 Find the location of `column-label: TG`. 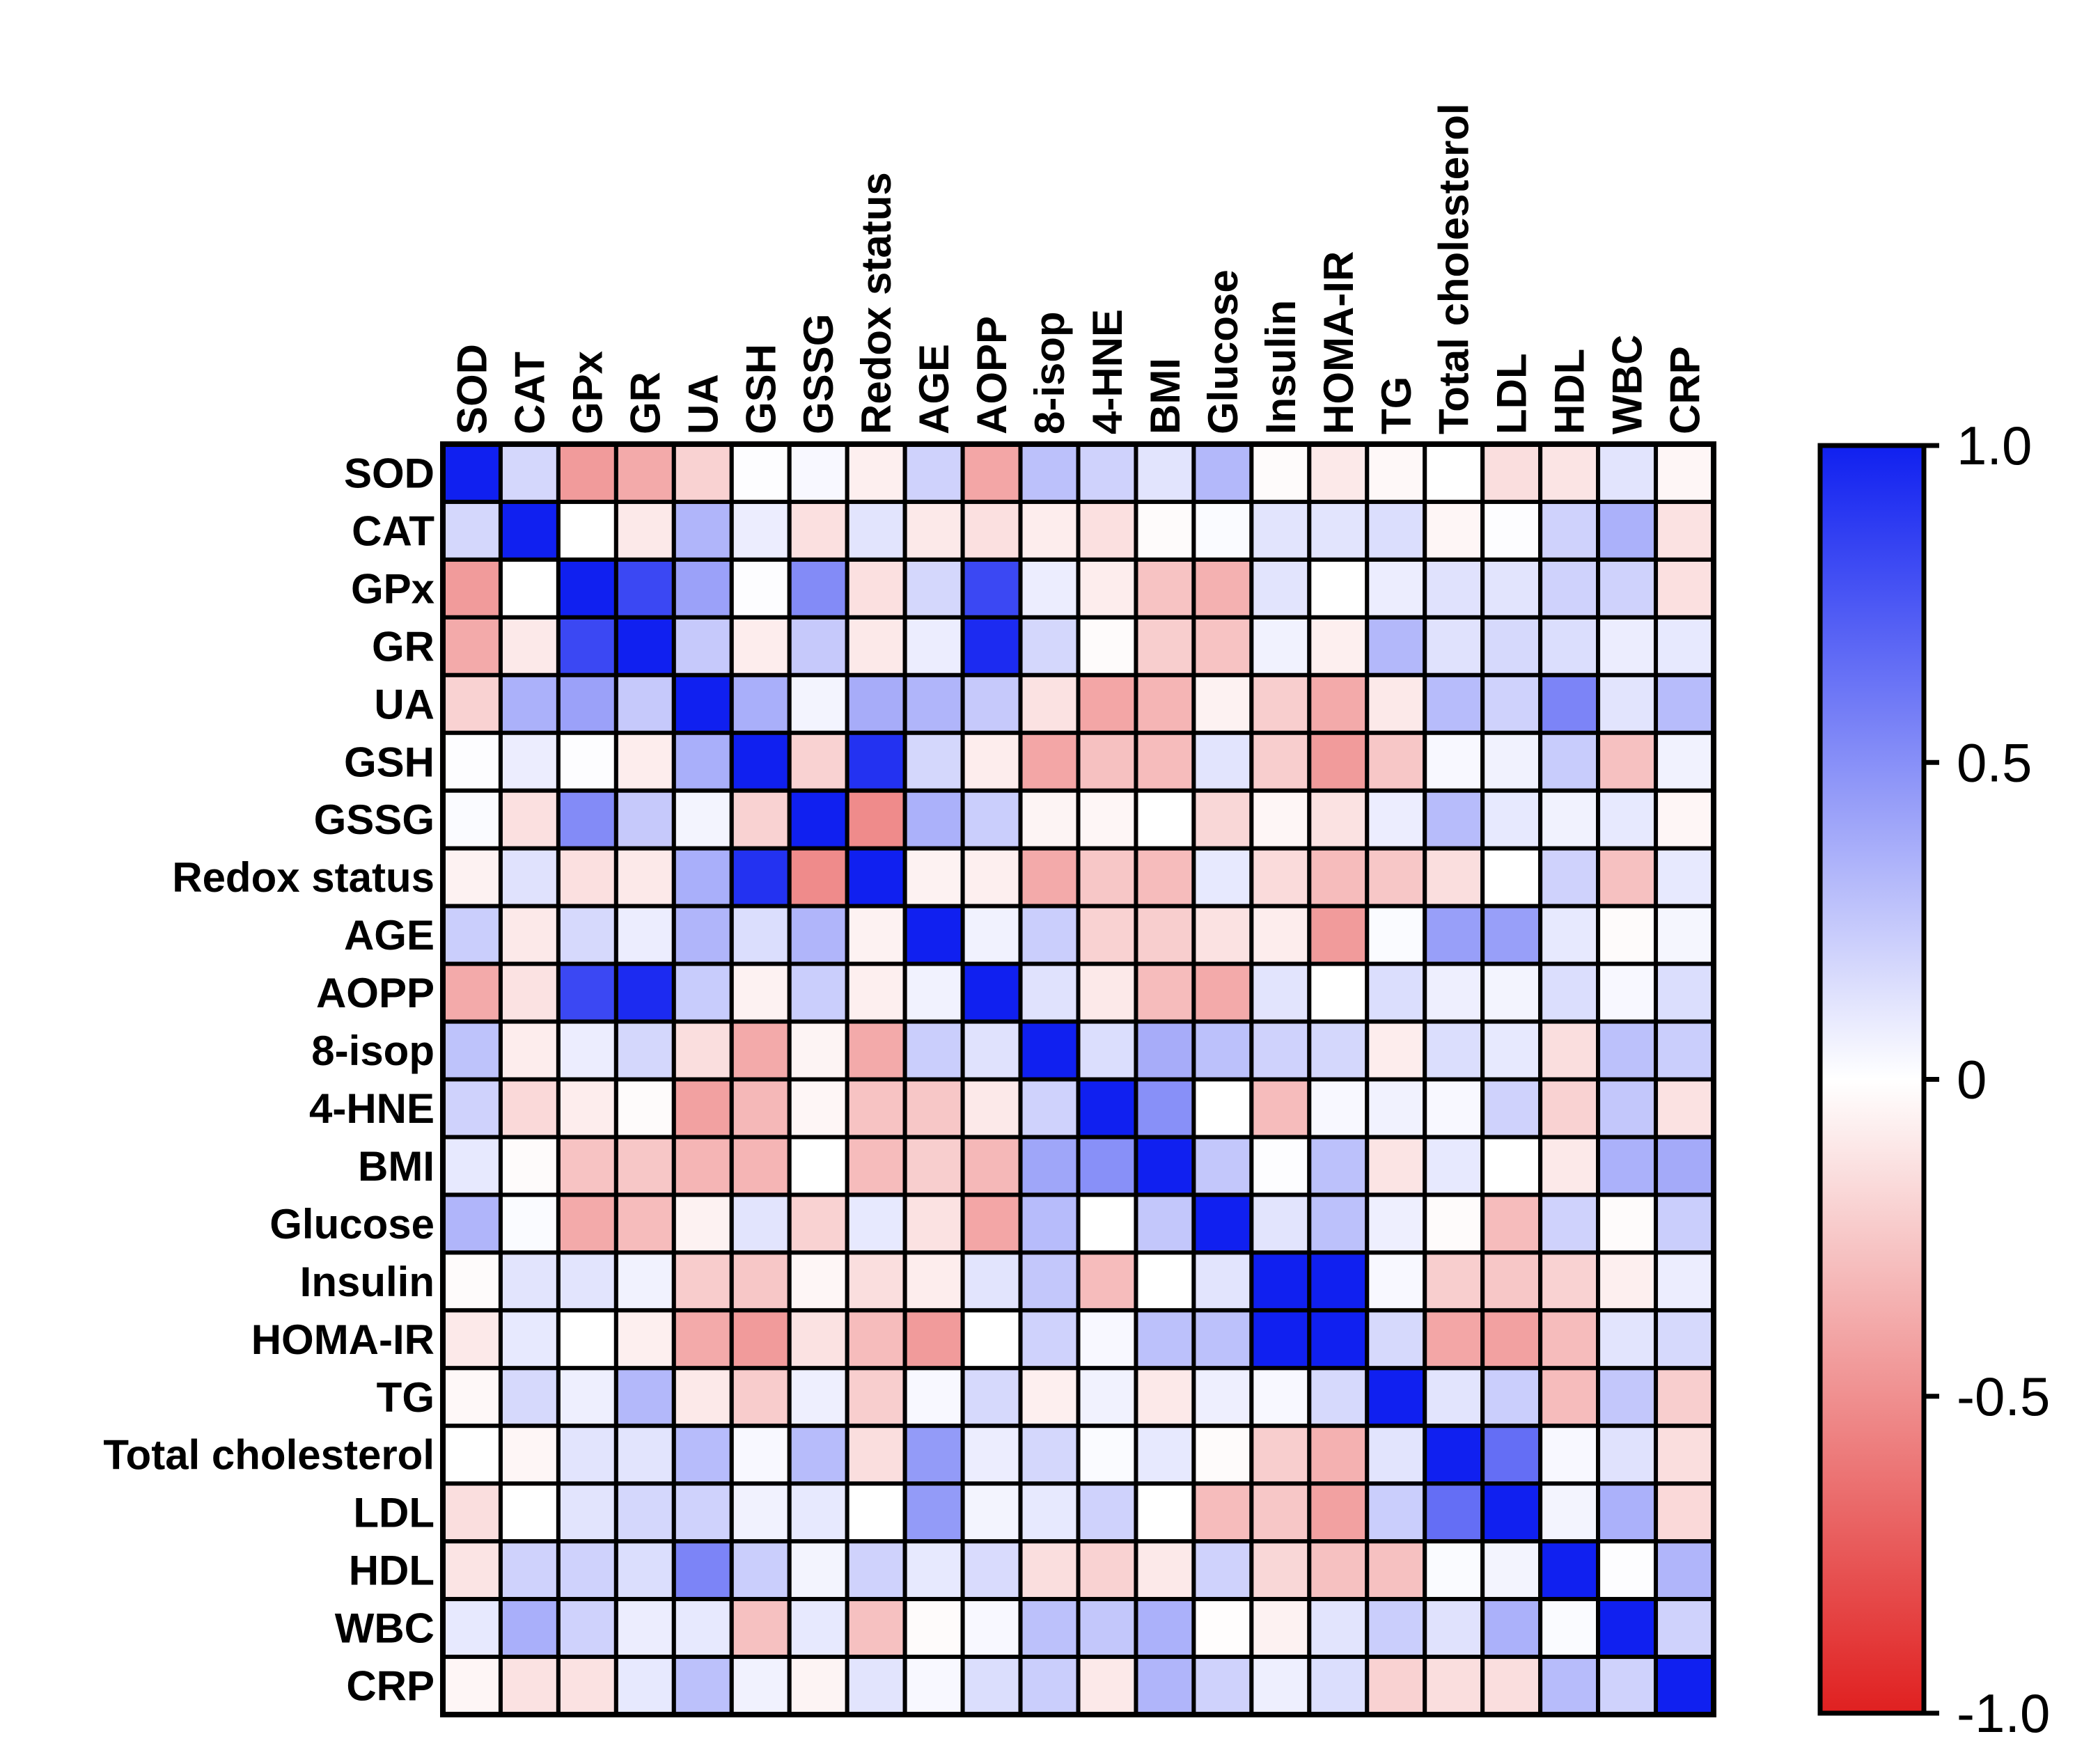

column-label: TG is located at coordinates (1396, 406).